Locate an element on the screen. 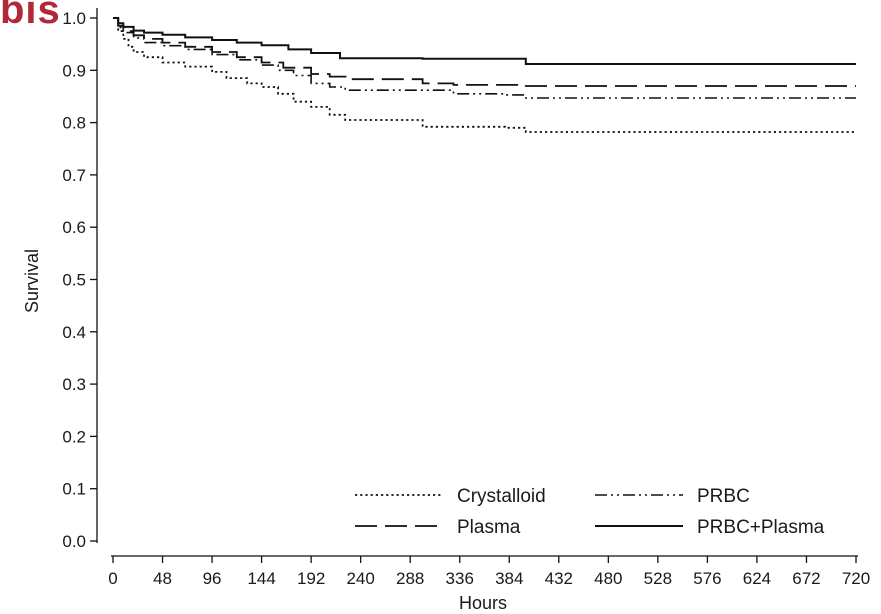 The image size is (881, 614). y-tick-label: 0.0 is located at coordinates (74, 541).